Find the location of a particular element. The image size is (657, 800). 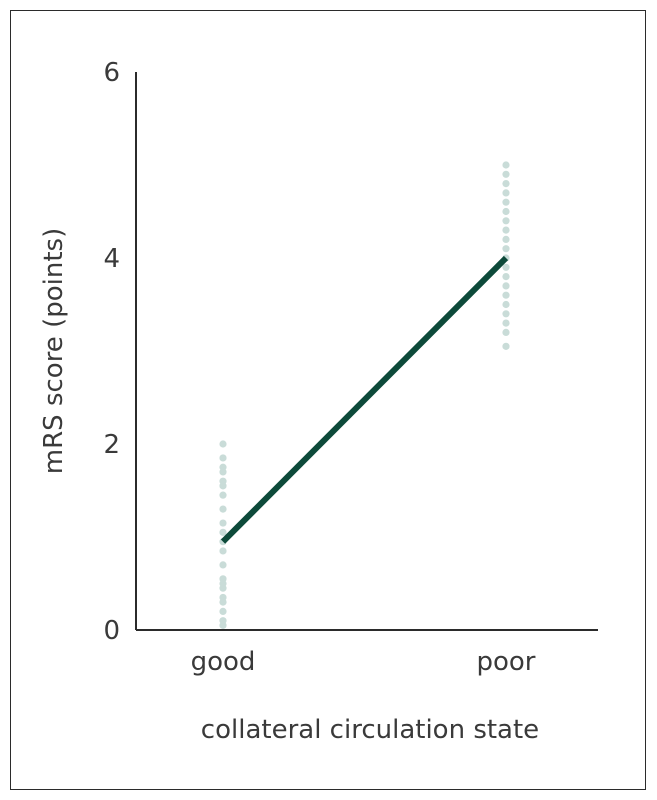

y-axis-title: mRS score (points) is located at coordinates (54, 351).